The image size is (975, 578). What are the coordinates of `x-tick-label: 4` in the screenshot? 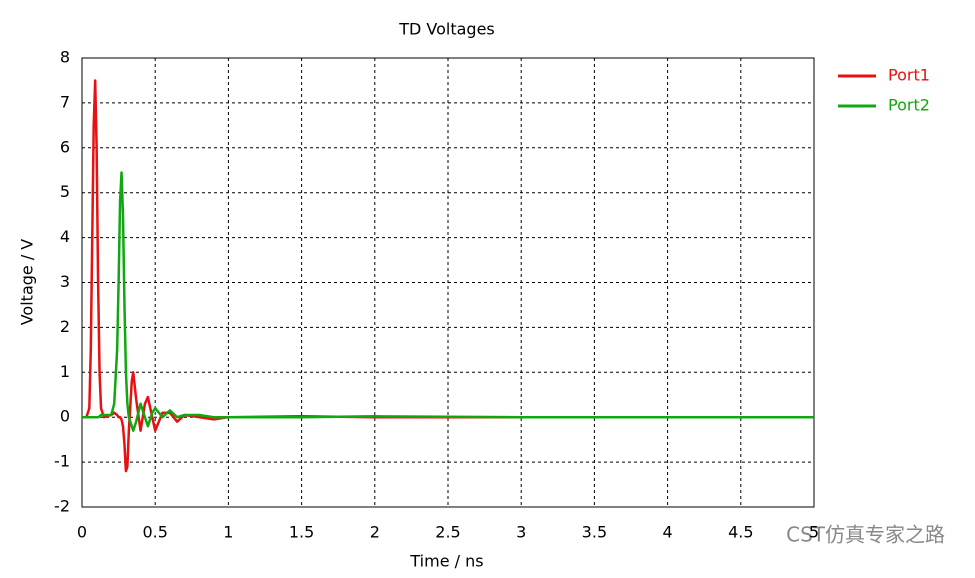 It's located at (668, 532).